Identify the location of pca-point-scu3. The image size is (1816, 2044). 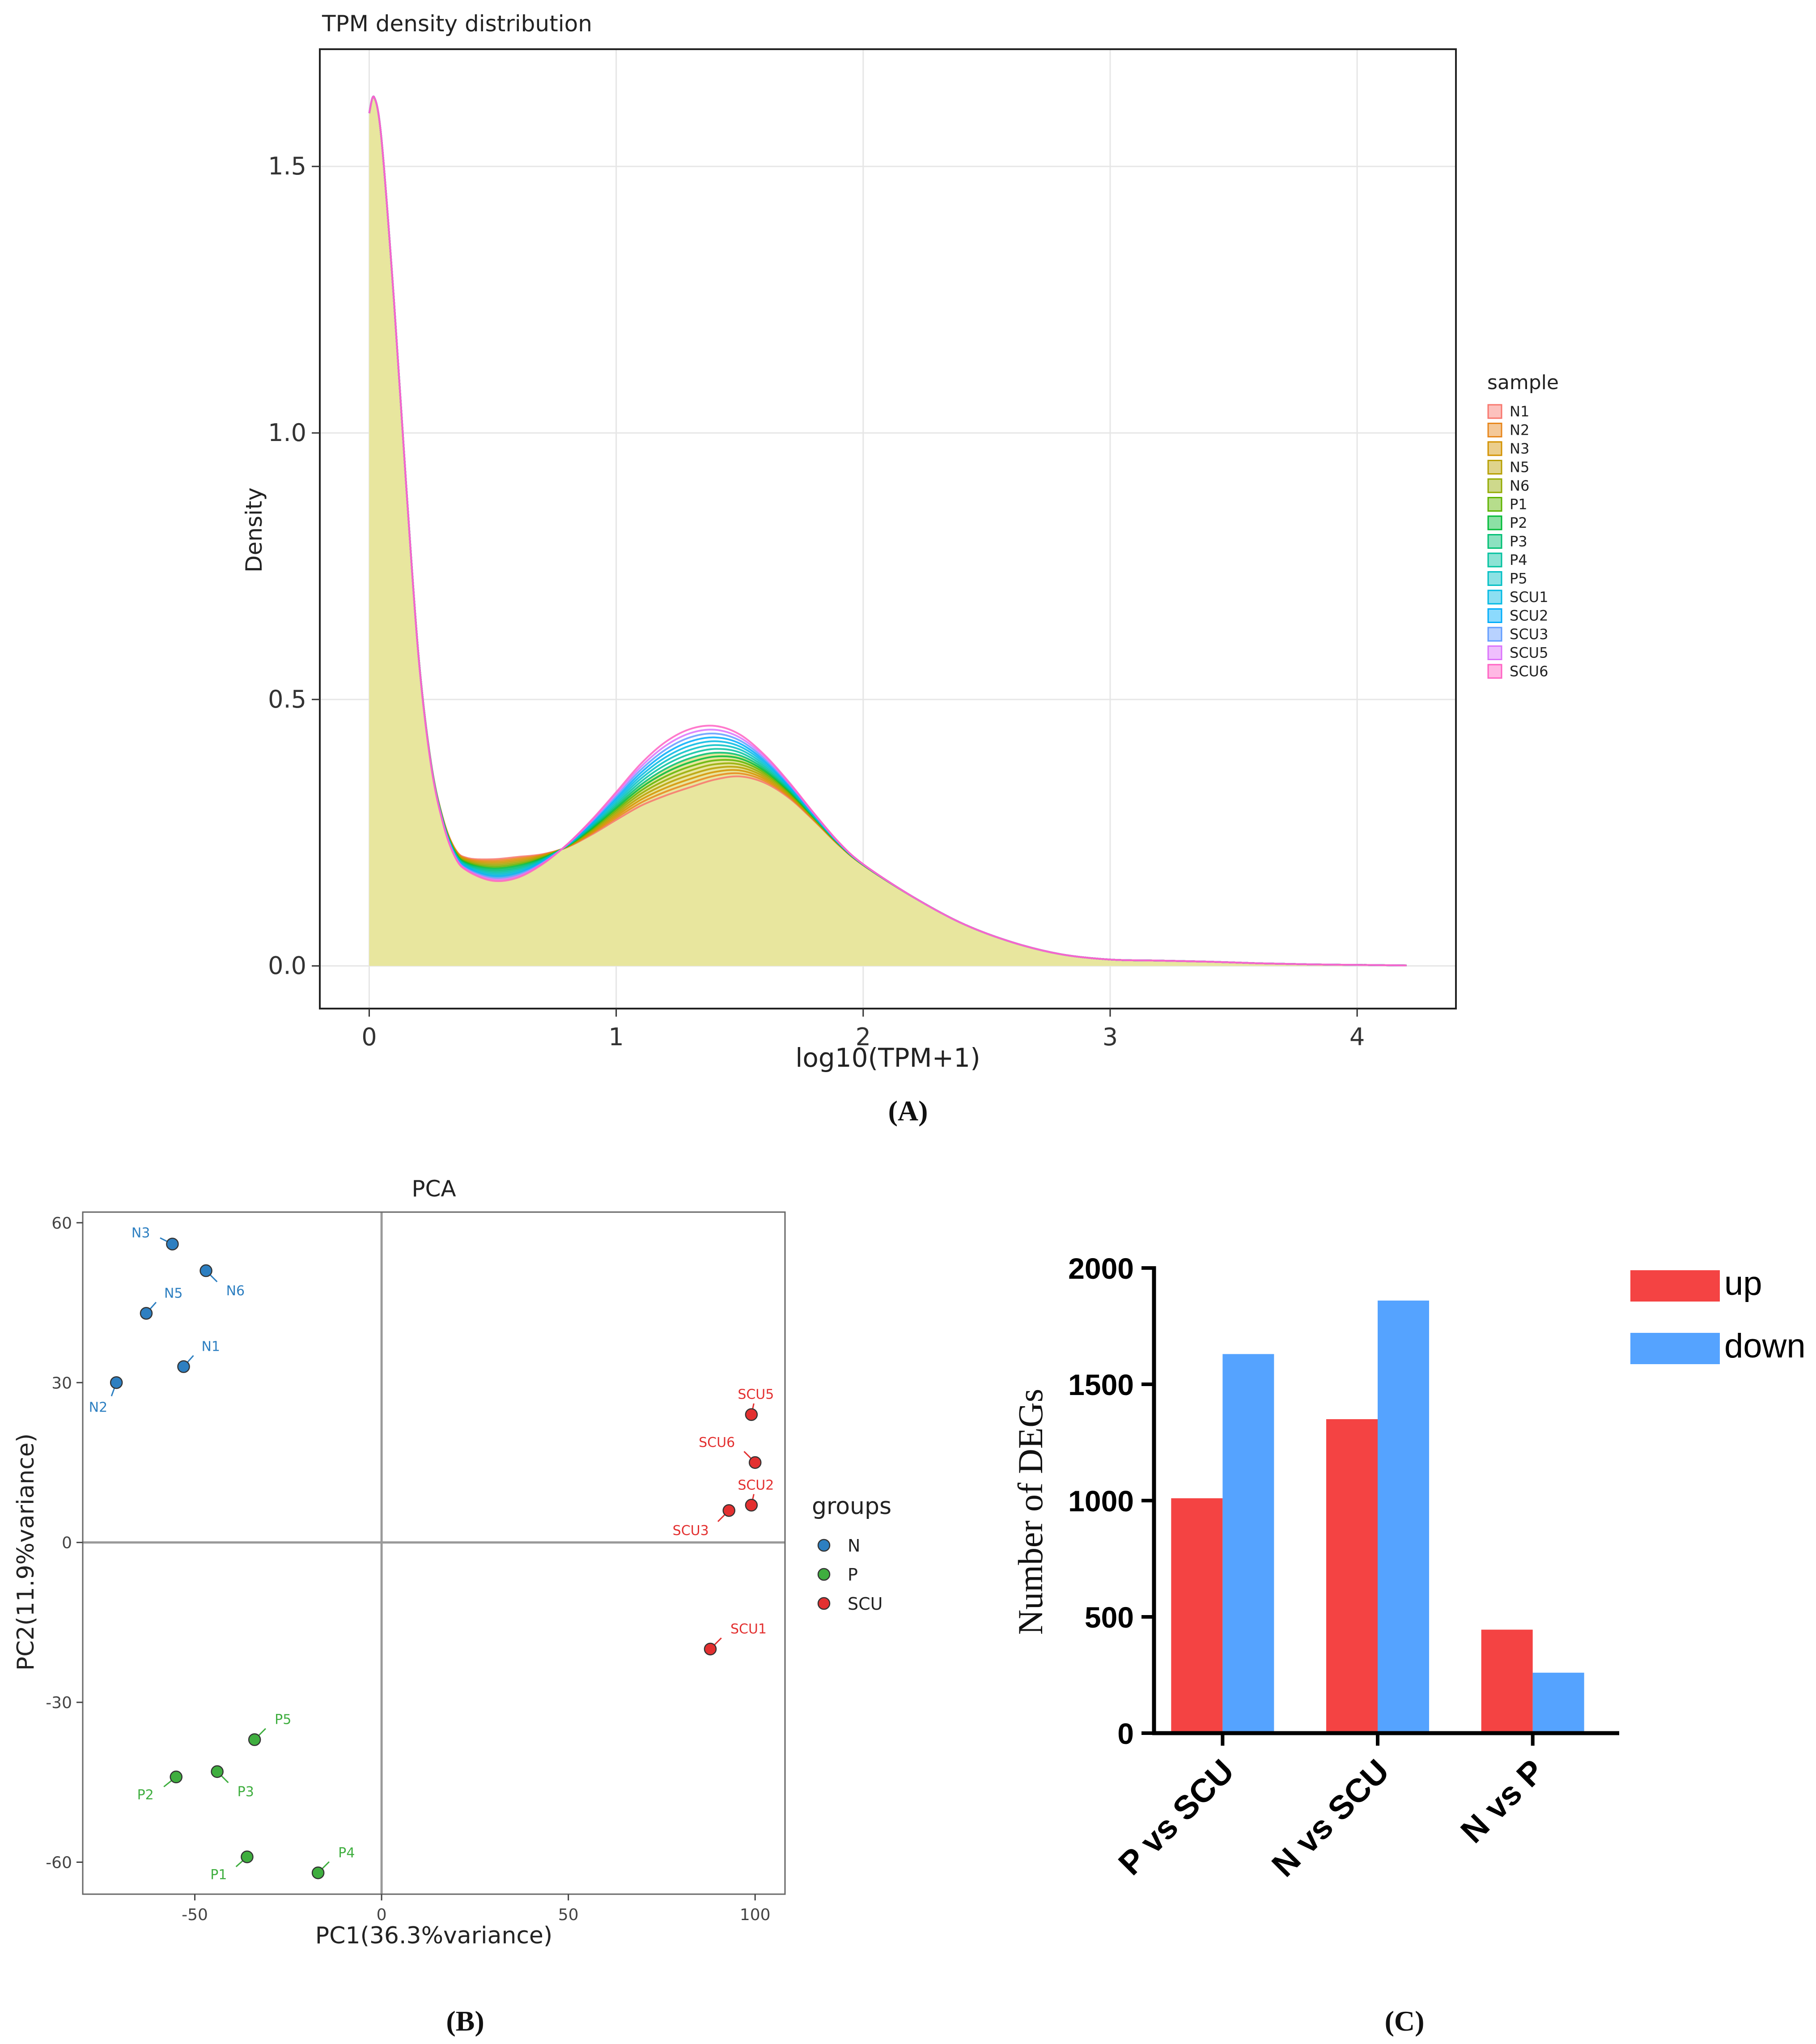
(728, 1510).